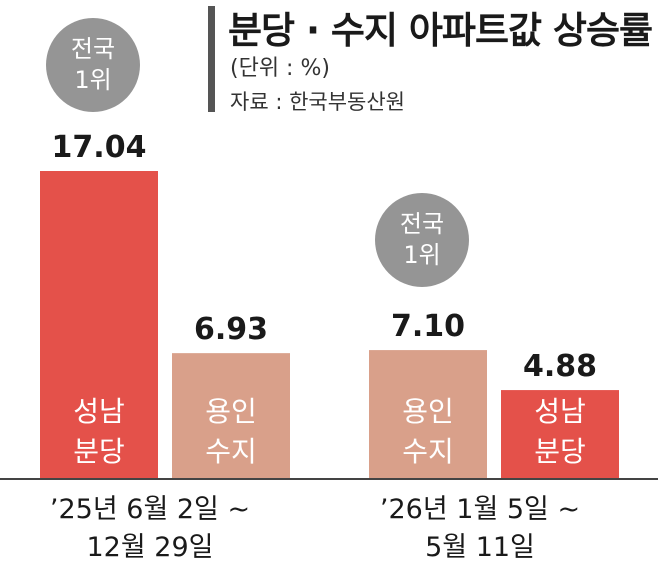 The width and height of the screenshot is (658, 567). I want to click on period-label: ’26년 1월 5일 ~ 5월 11일, so click(480, 529).